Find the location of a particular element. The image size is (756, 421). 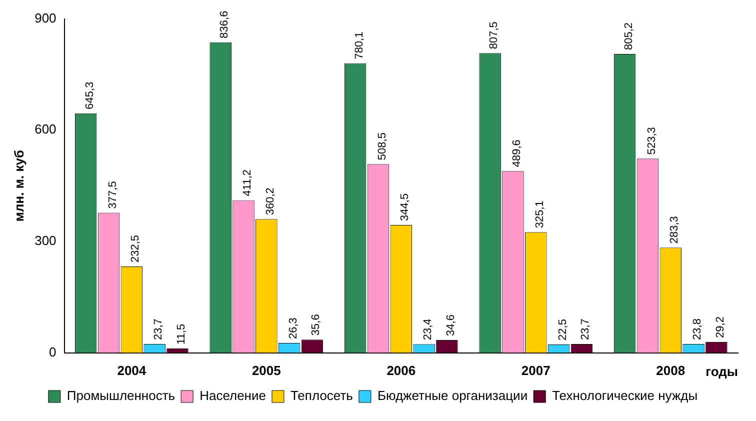

data-label: 35,6 is located at coordinates (316, 325).